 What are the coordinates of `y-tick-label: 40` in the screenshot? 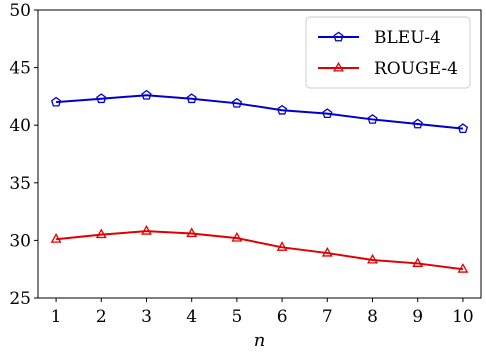 It's located at (20, 126).